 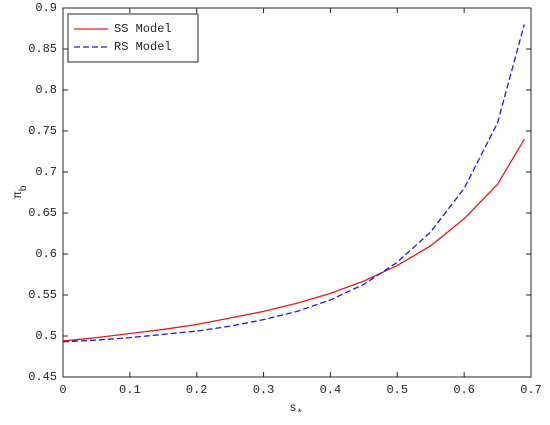 What do you see at coordinates (397, 390) in the screenshot?
I see `x-tick-label: 0.5` at bounding box center [397, 390].